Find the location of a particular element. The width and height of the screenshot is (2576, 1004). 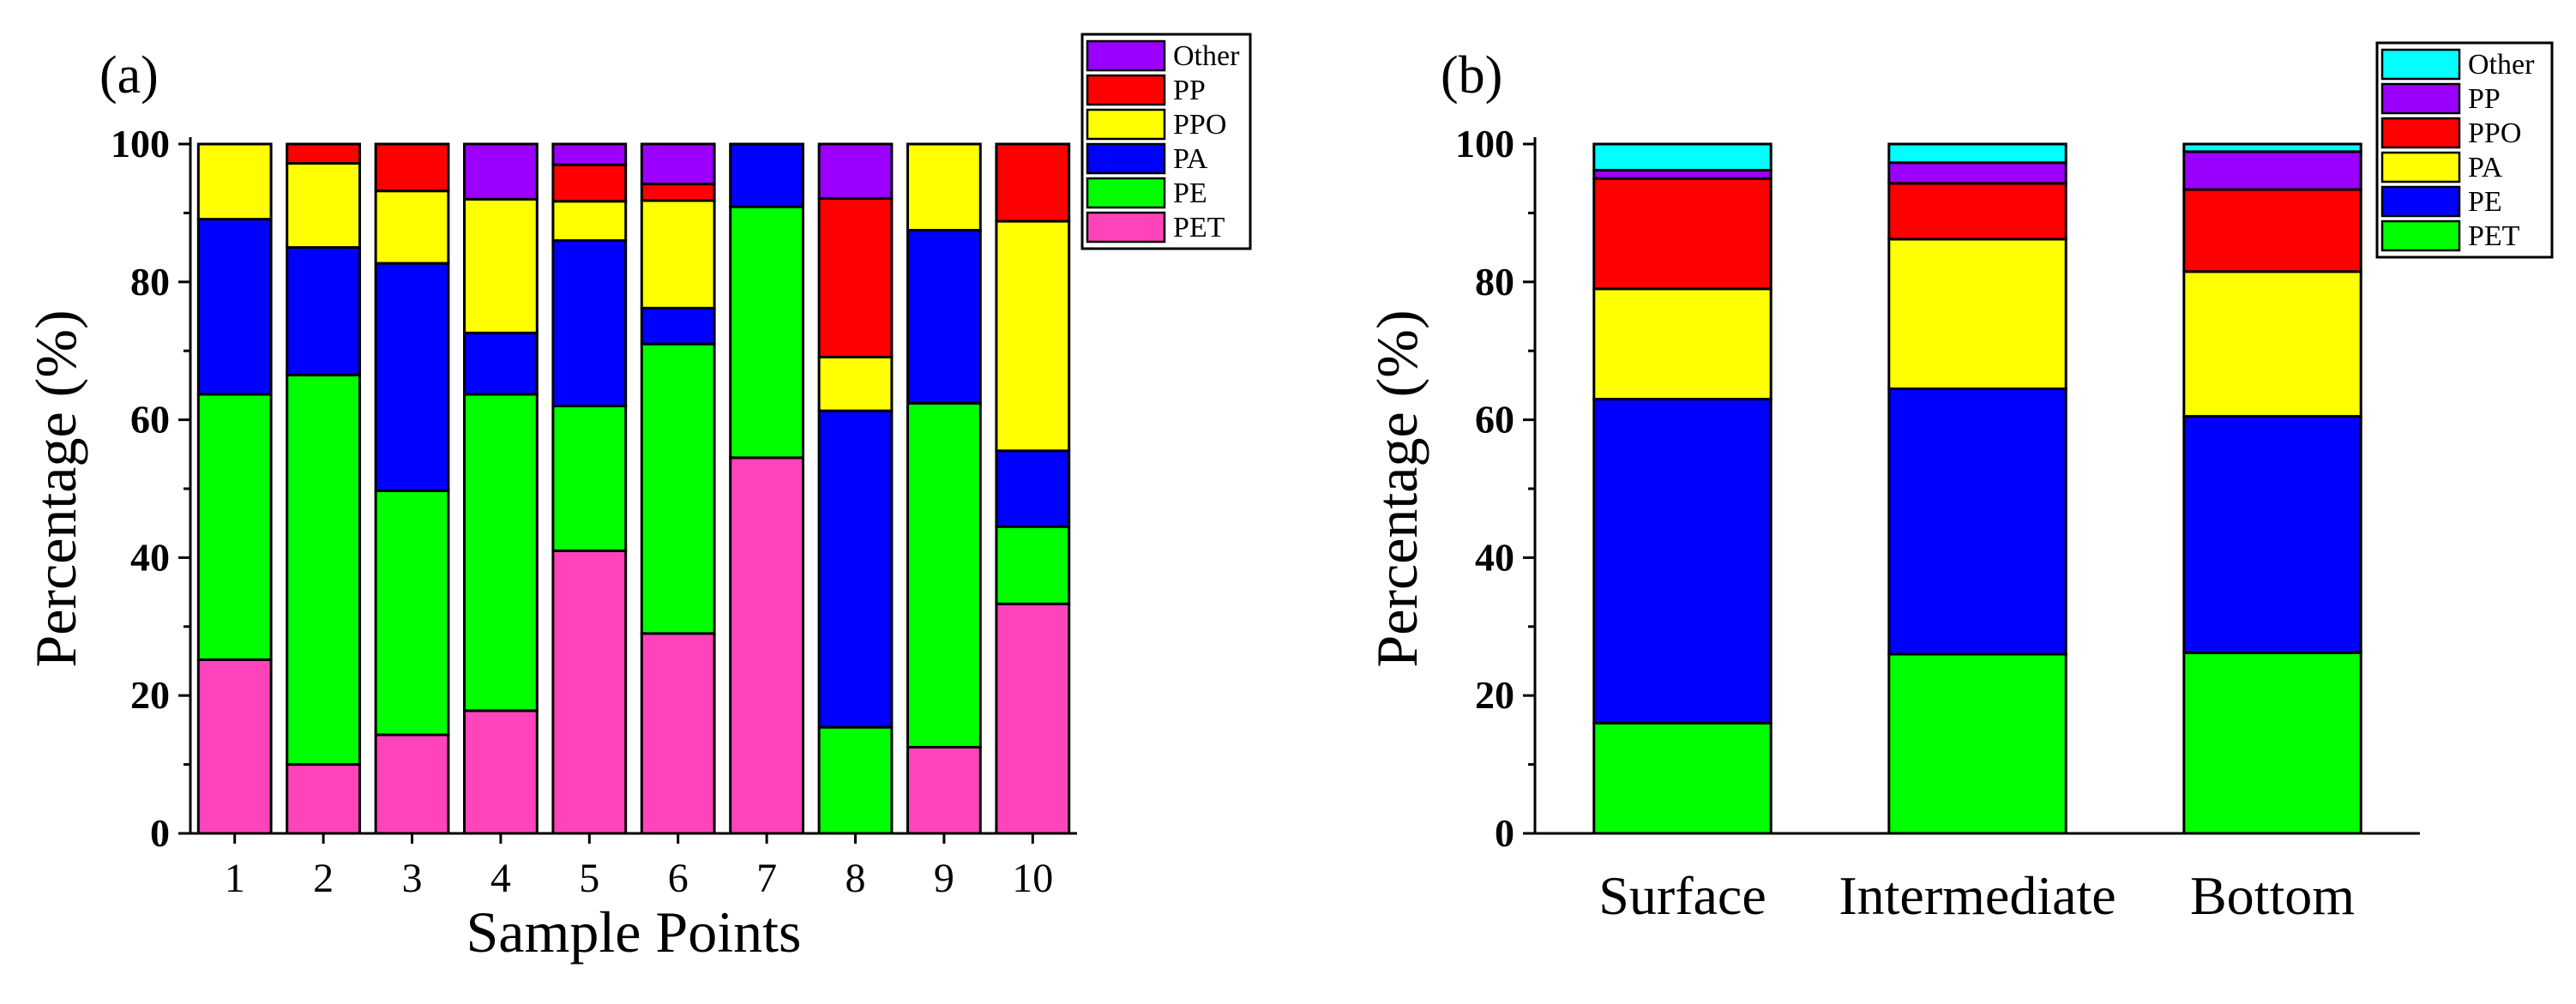

bar-segment-surface-pe is located at coordinates (1683, 561).